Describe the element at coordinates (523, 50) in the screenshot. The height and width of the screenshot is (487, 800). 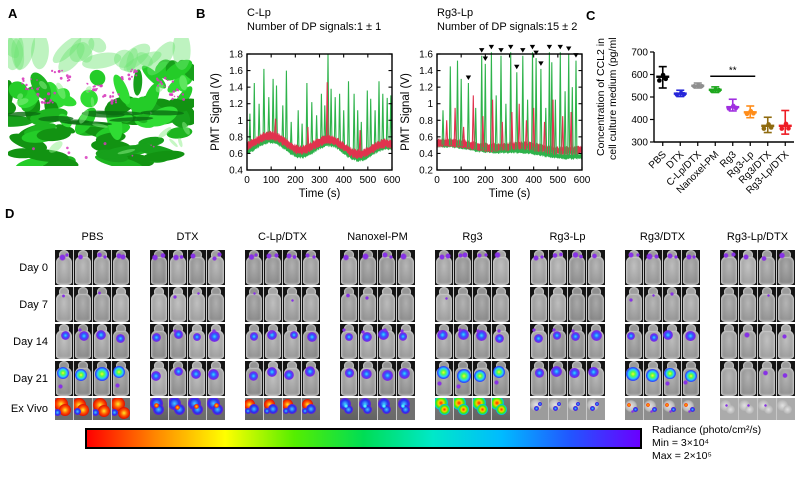
I see `dp-signal-marker` at that location.